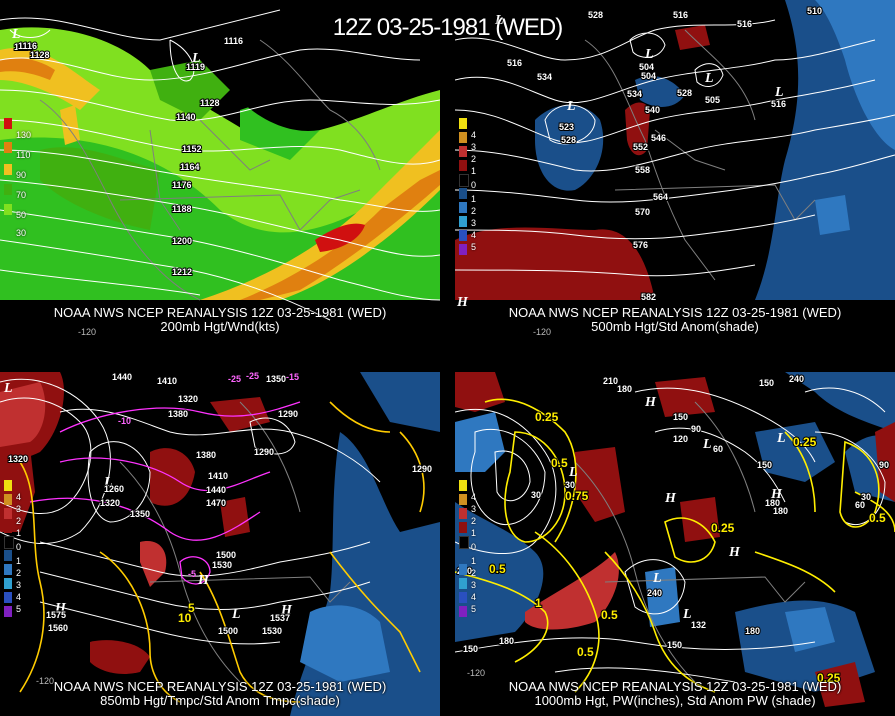  Describe the element at coordinates (233, 41) in the screenshot. I see `contour-label: 1116` at that location.